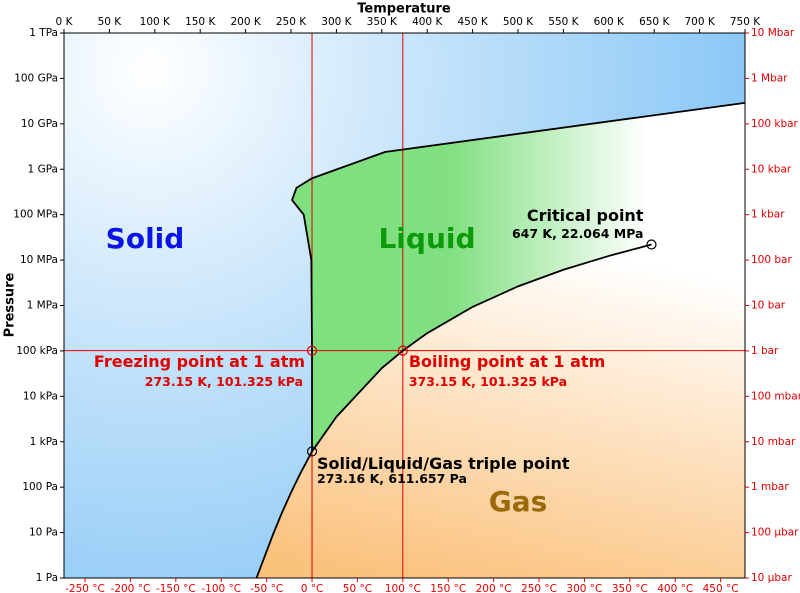 The width and height of the screenshot is (800, 593). I want to click on x2-tick-label: 200 °C, so click(494, 588).